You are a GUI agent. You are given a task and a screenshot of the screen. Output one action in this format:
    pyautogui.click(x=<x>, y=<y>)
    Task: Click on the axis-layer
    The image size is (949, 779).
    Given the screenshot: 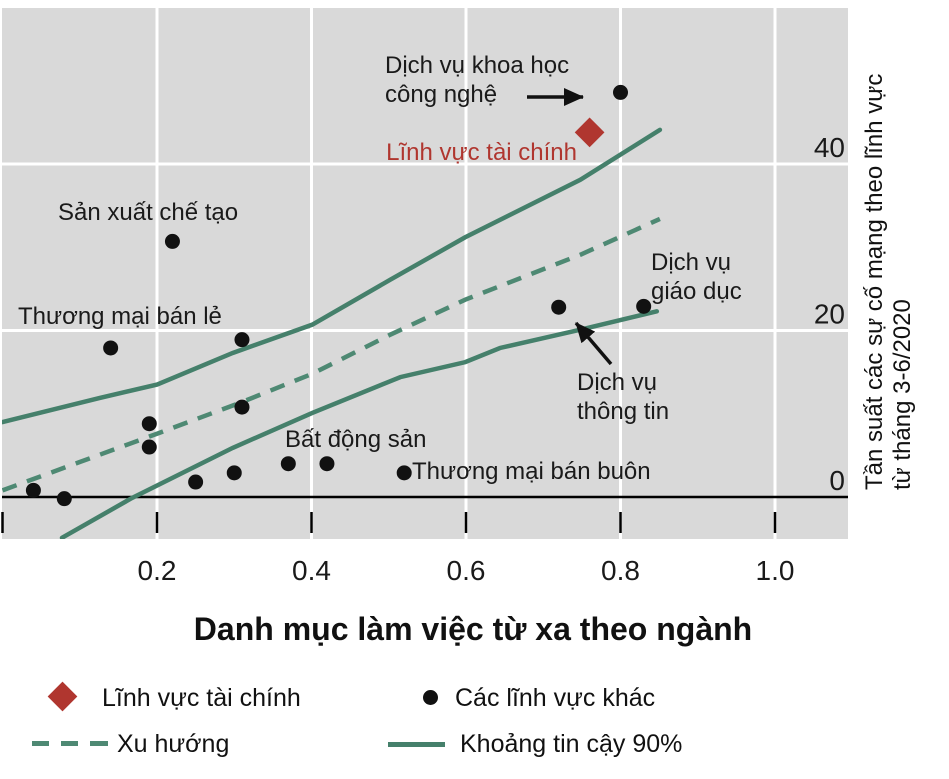 What is the action you would take?
    pyautogui.click(x=424, y=514)
    